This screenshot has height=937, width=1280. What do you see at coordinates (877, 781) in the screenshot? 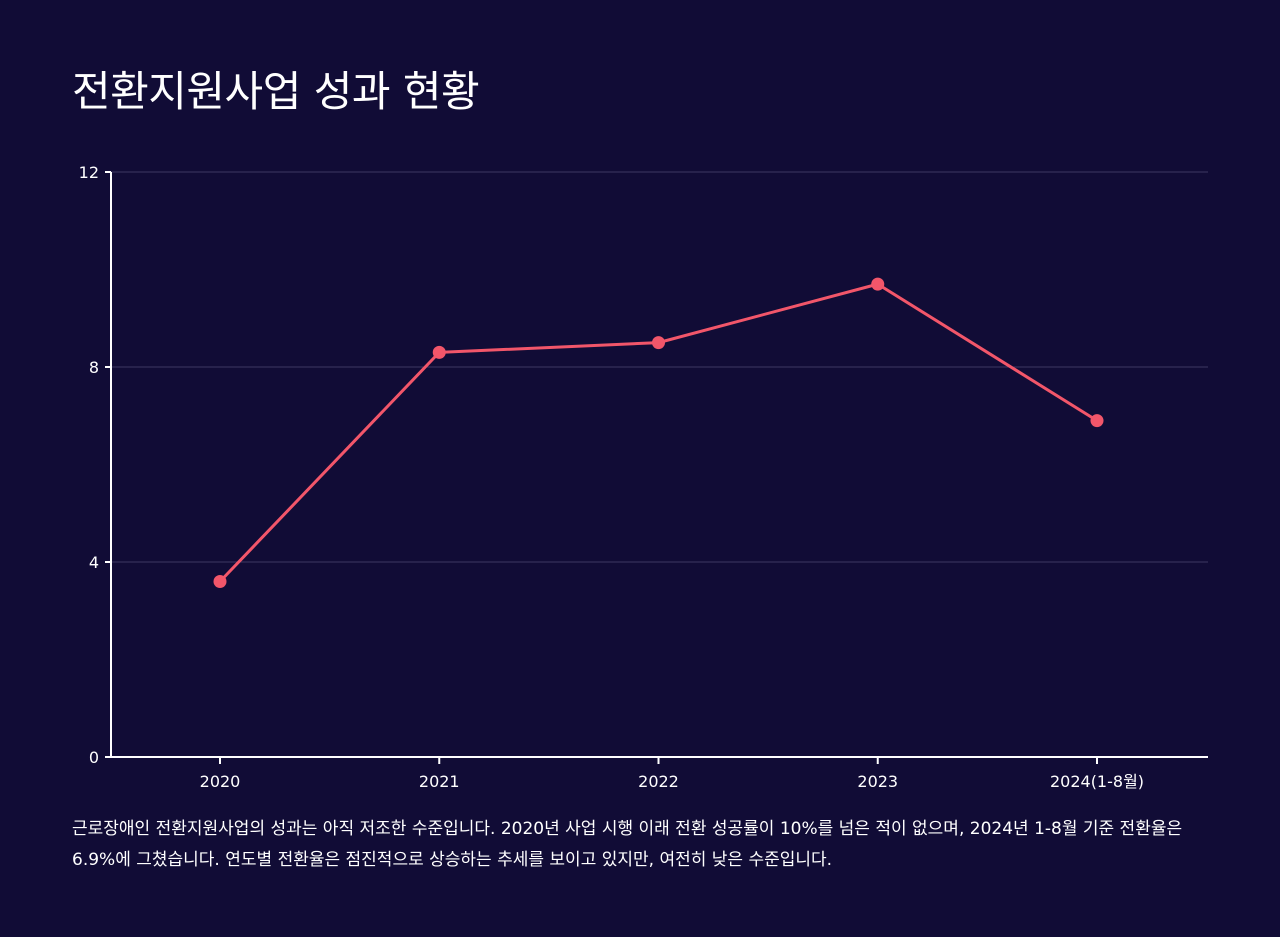
I see `x-tick-label: 2023` at bounding box center [877, 781].